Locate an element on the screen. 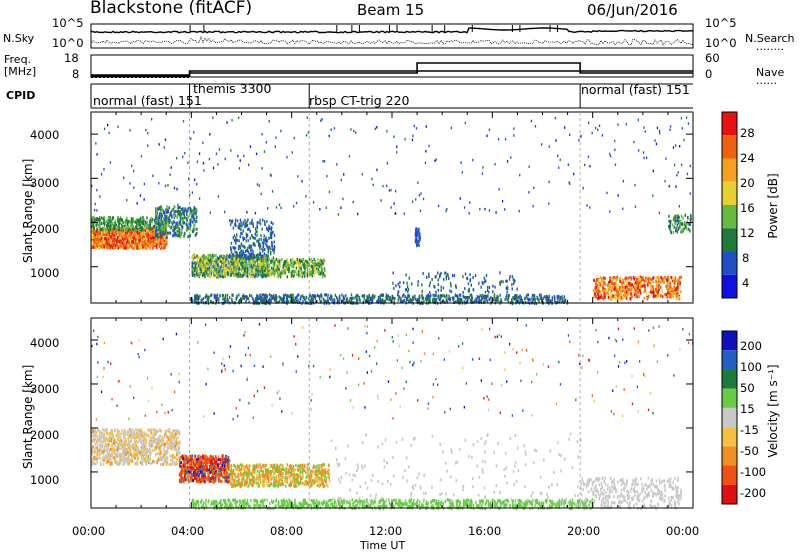  power-band-late-evening is located at coordinates (680, 224).